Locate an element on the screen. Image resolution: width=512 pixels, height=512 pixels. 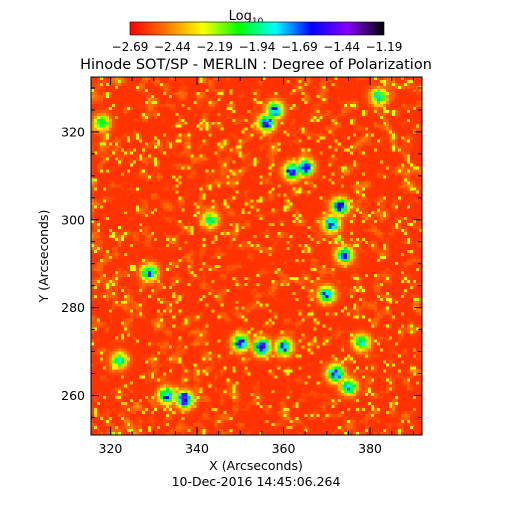
colorbar-tick-label: −1.69 is located at coordinates (299, 47).